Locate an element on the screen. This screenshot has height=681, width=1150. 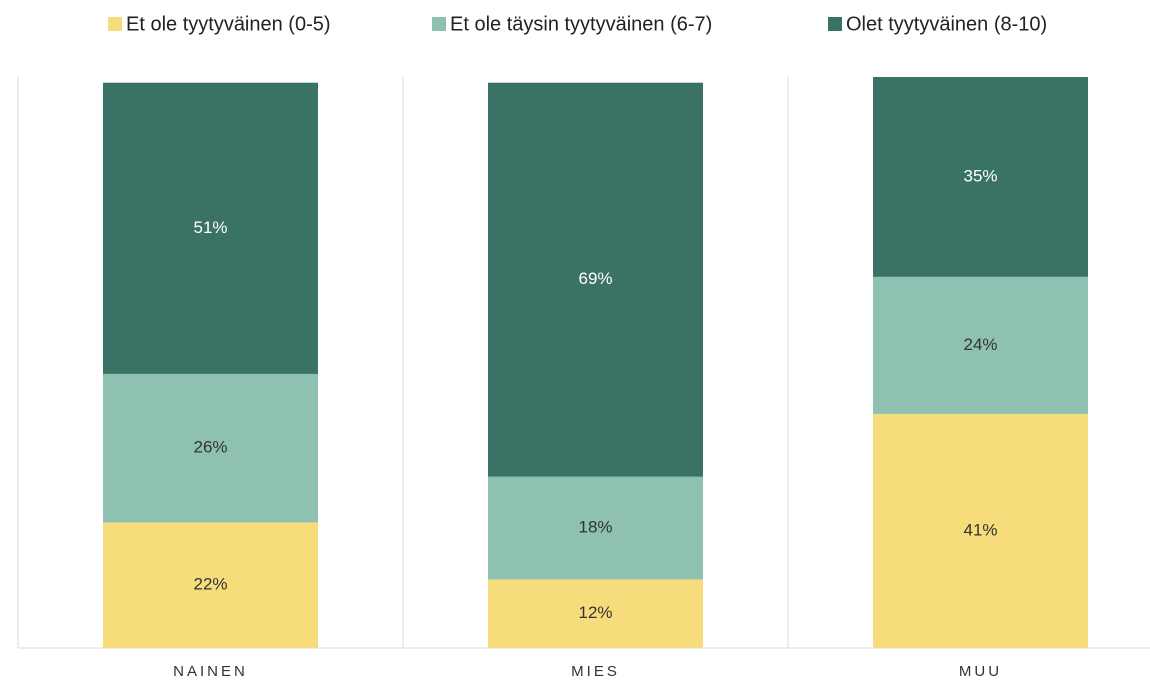
legend-label: Olet tyytyväinen (8-10) is located at coordinates (946, 24).